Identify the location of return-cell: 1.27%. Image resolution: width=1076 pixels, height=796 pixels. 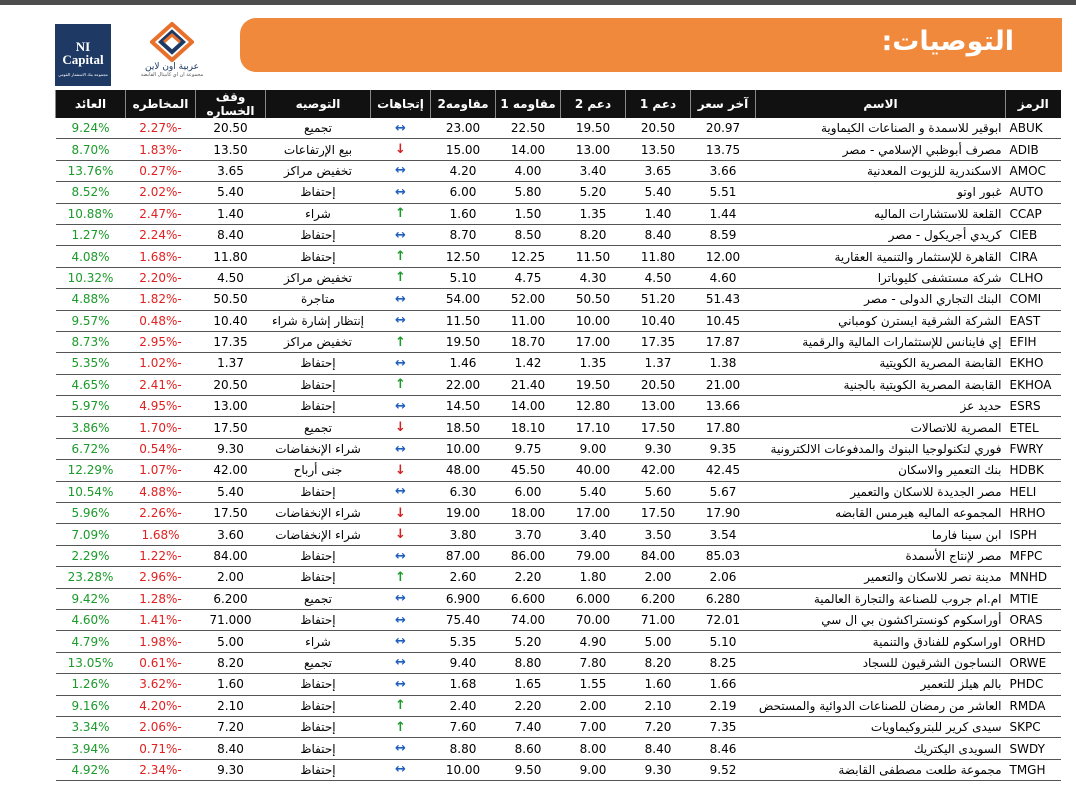
(90, 235).